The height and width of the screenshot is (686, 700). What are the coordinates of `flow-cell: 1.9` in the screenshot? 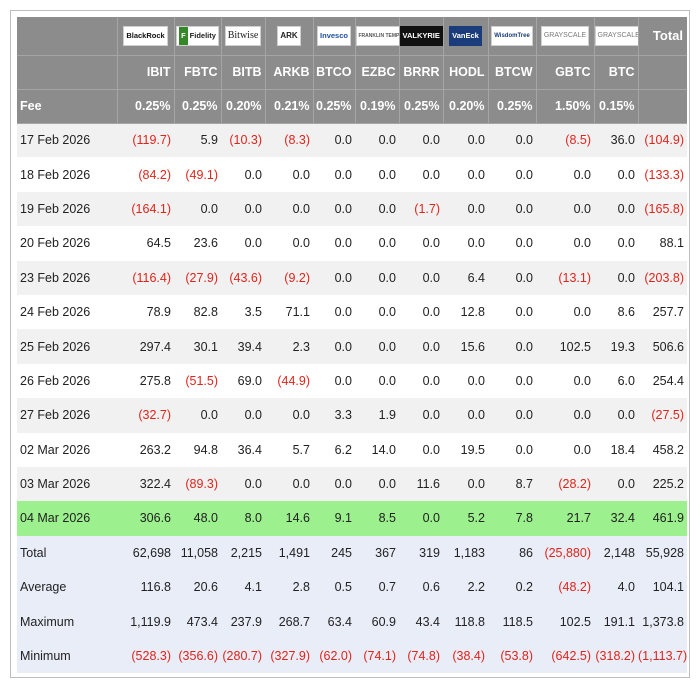 It's located at (377, 415).